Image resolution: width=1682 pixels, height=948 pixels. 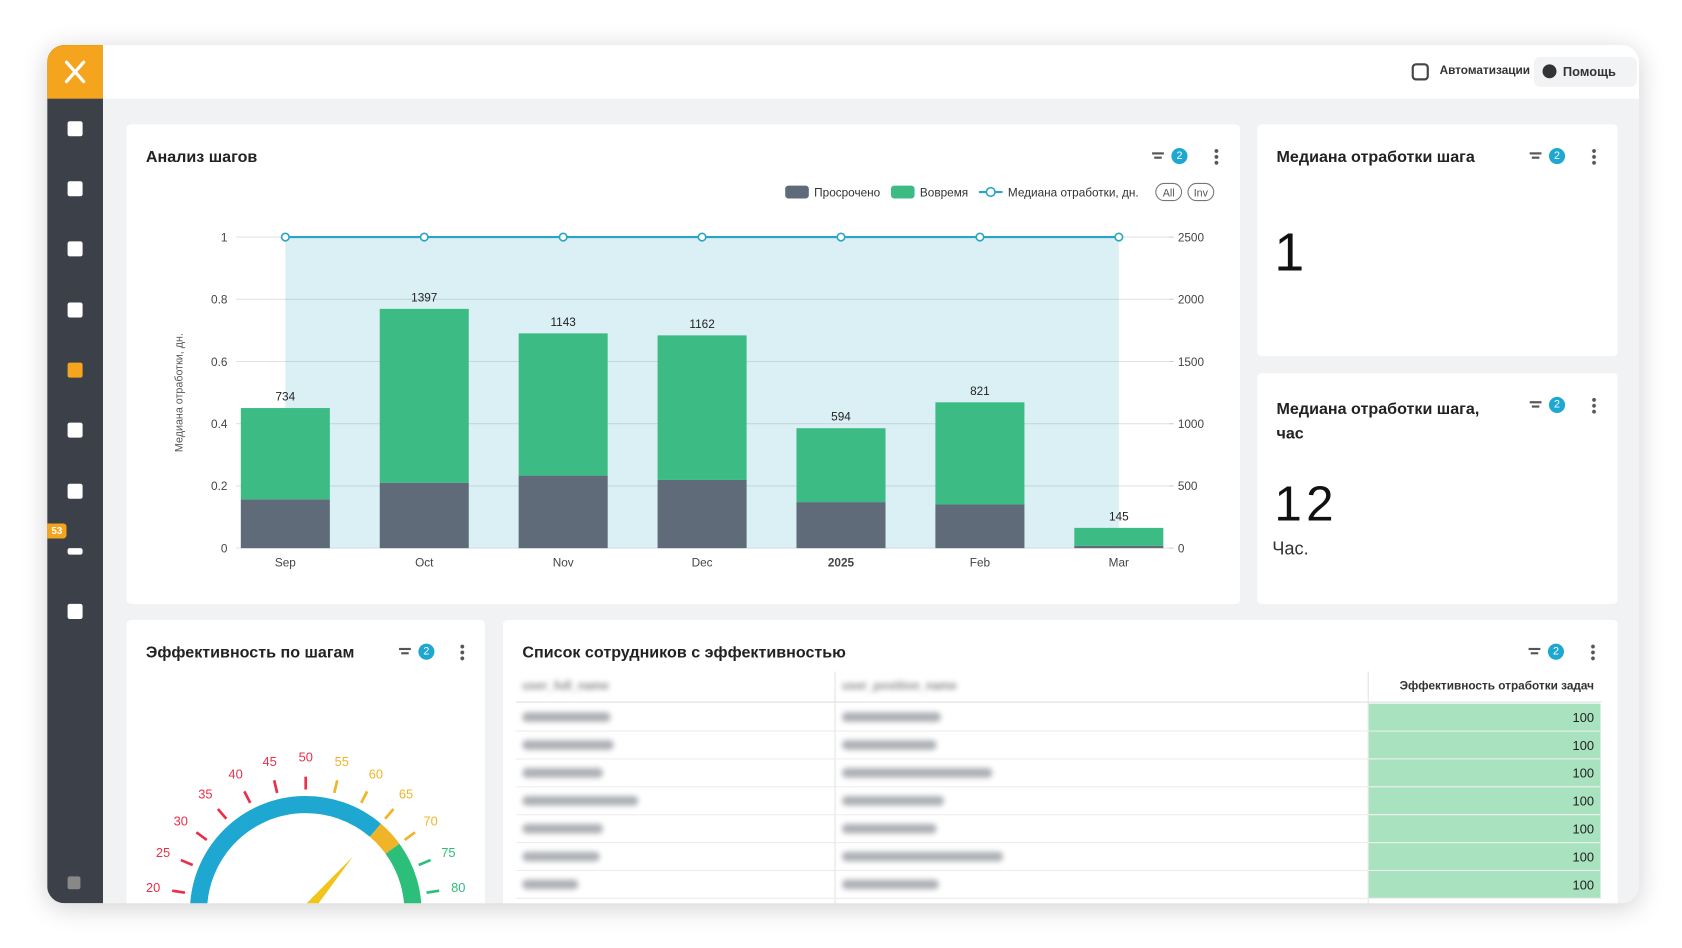 I want to click on legend-label: Вовремя, so click(x=944, y=192).